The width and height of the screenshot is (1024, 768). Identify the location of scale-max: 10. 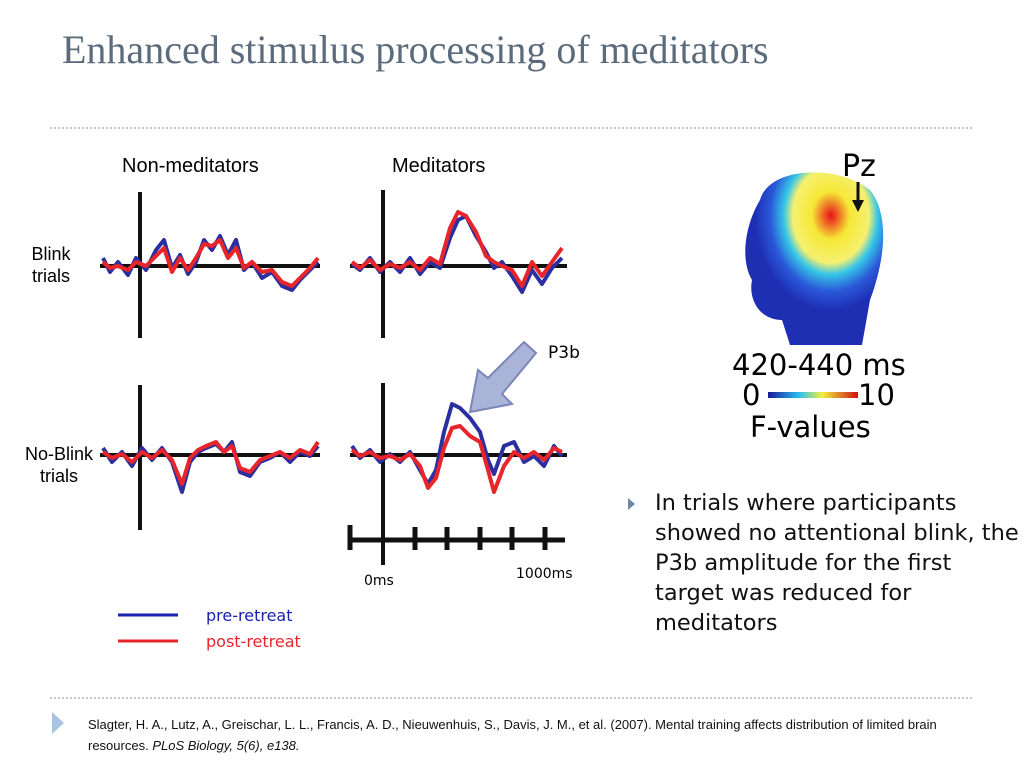
(876, 395).